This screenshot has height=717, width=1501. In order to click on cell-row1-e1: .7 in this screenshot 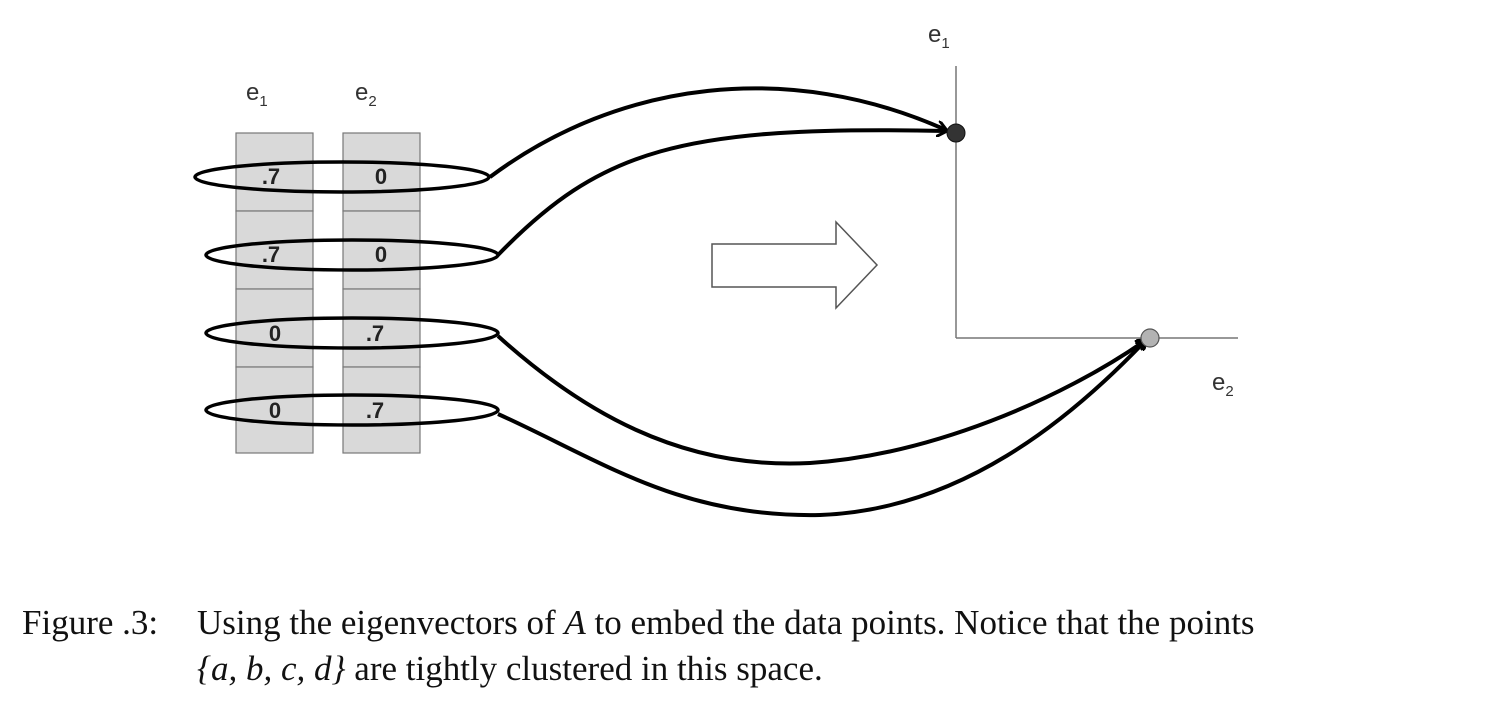, I will do `click(271, 176)`.